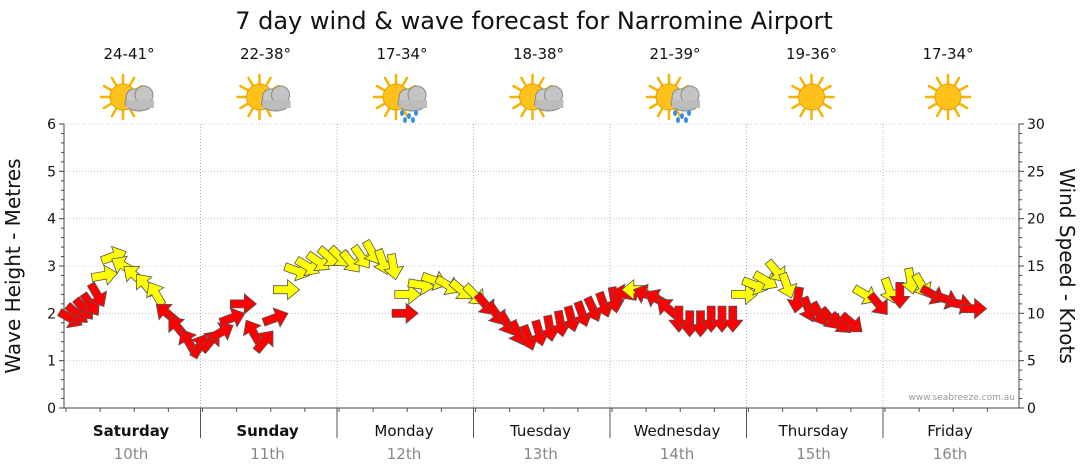  What do you see at coordinates (1036, 267) in the screenshot?
I see `y-tick-right: 15` at bounding box center [1036, 267].